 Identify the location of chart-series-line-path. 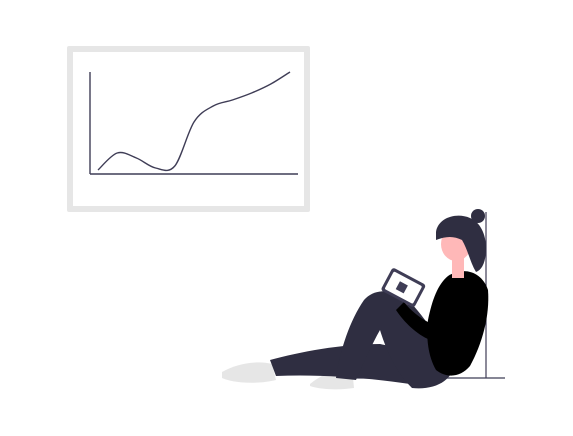
(194, 121).